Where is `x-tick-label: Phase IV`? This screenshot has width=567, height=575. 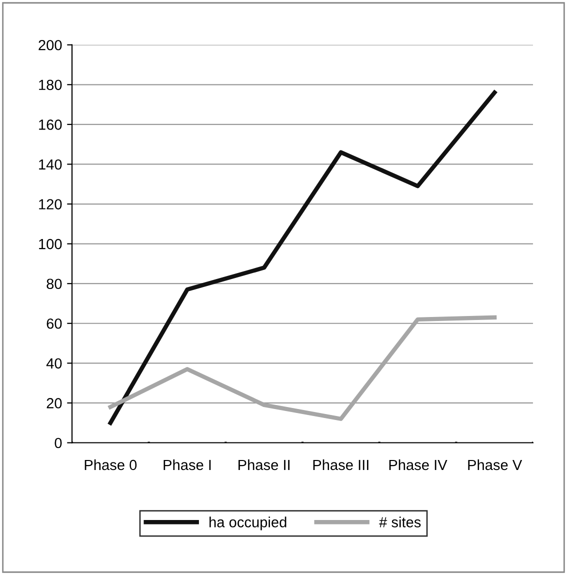
x-tick-label: Phase IV is located at coordinates (418, 464).